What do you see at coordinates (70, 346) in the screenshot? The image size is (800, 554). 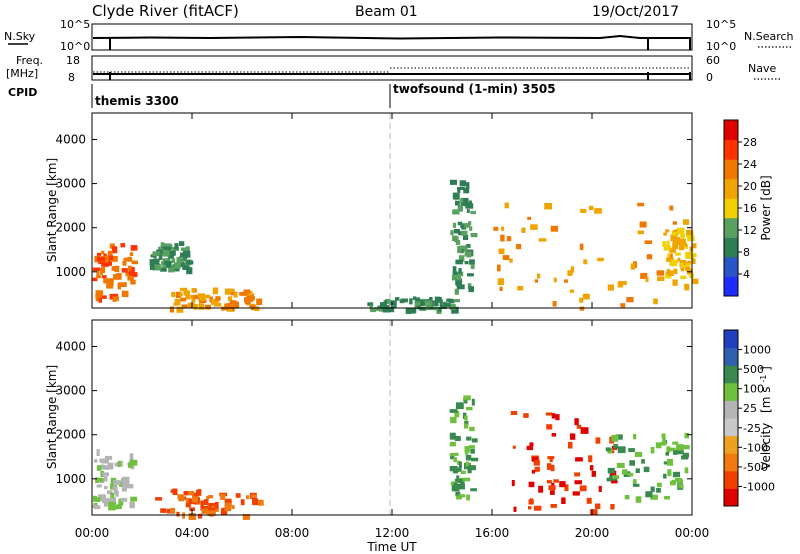 I see `y-tick-label: 4000` at bounding box center [70, 346].